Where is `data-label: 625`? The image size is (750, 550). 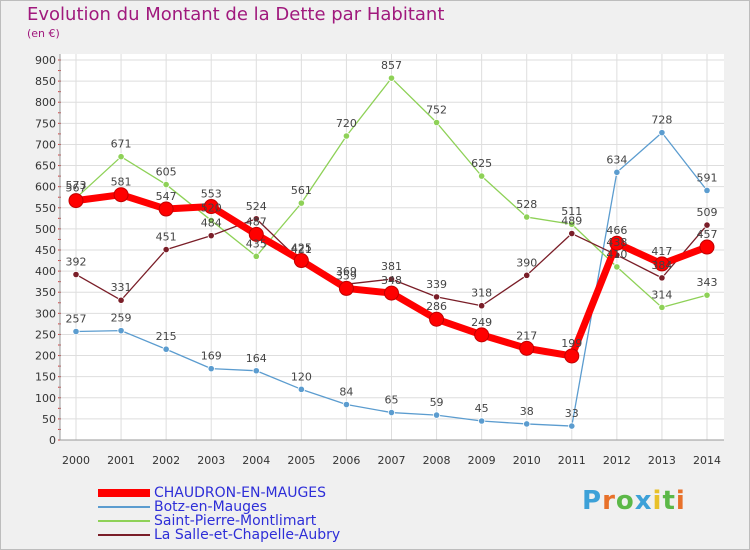
data-label: 625 is located at coordinates (481, 163).